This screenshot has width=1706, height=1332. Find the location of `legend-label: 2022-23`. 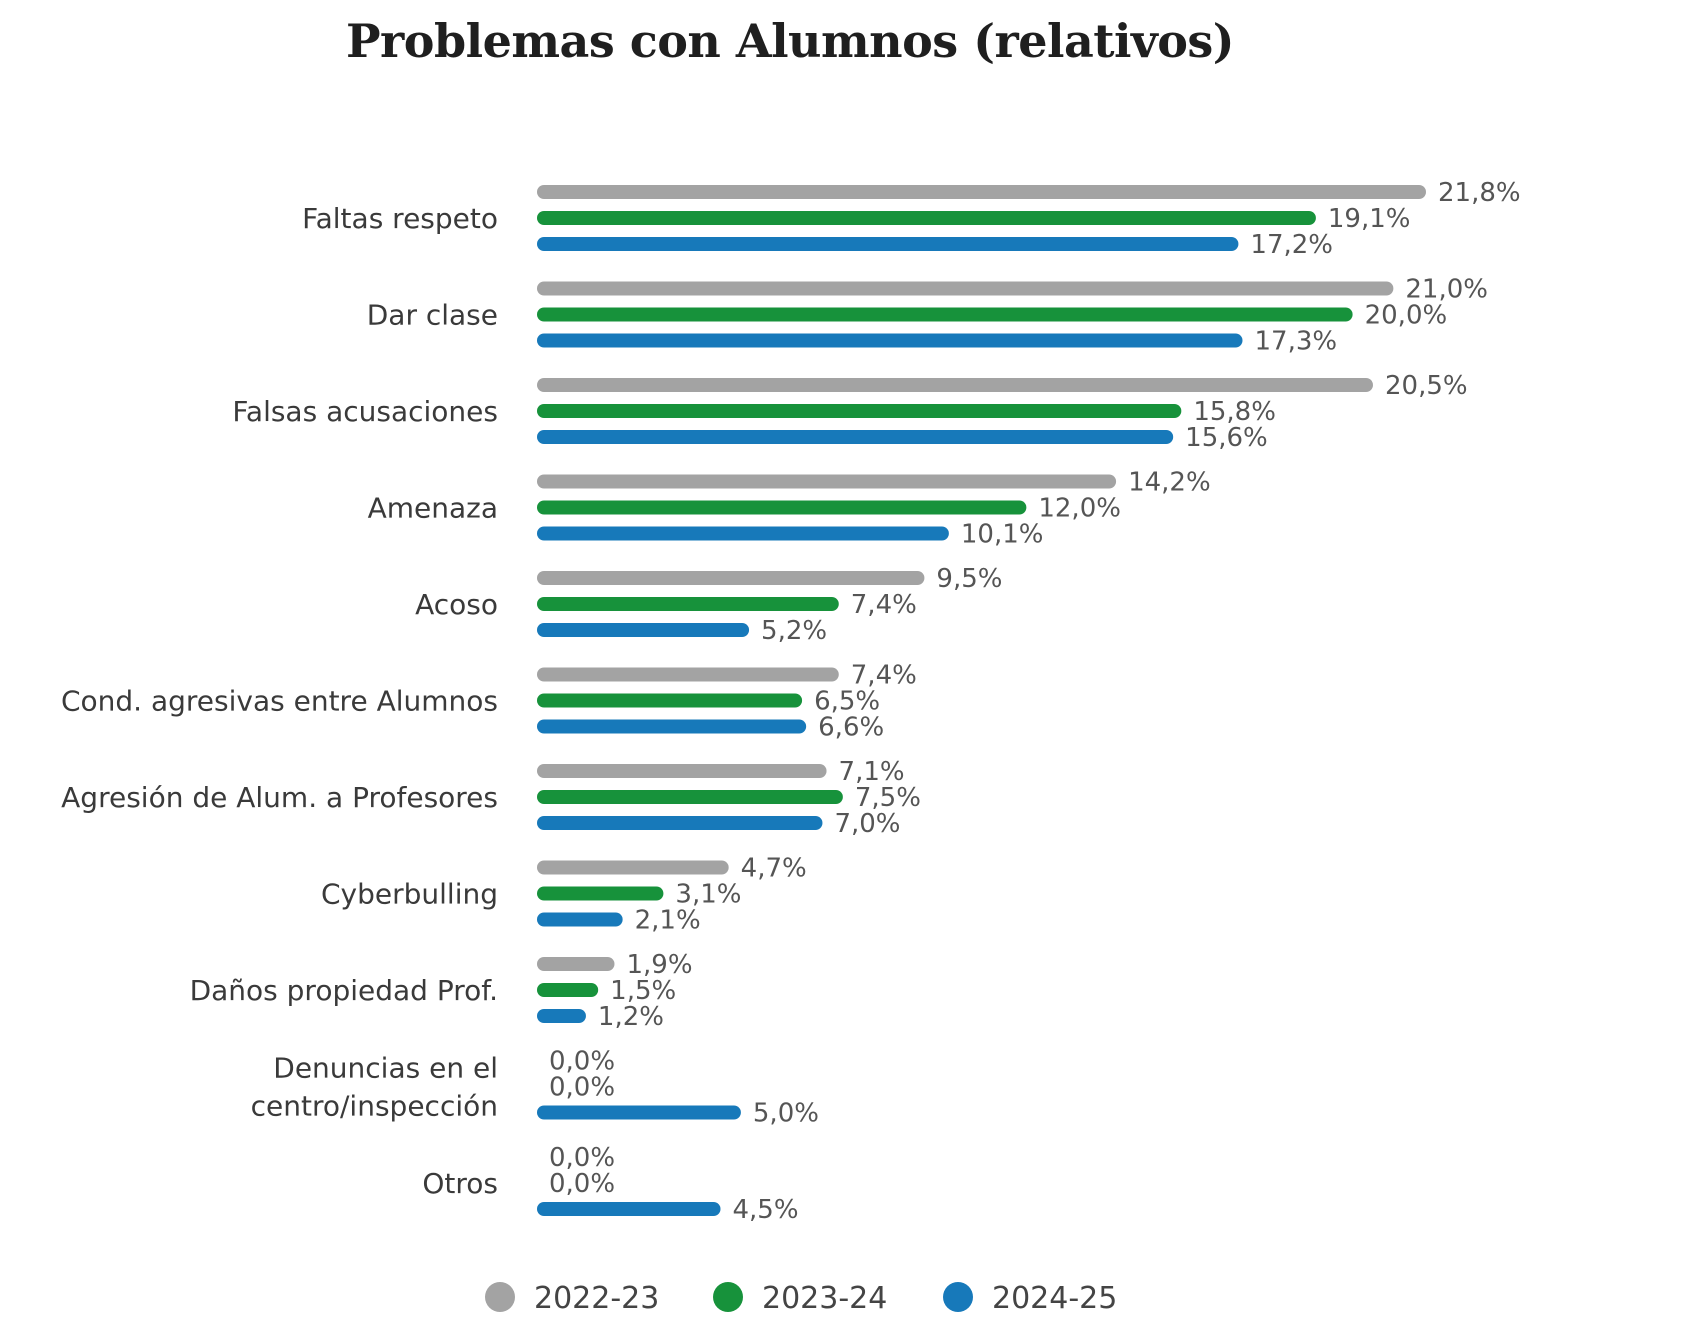

legend-label: 2022-23 is located at coordinates (596, 1298).